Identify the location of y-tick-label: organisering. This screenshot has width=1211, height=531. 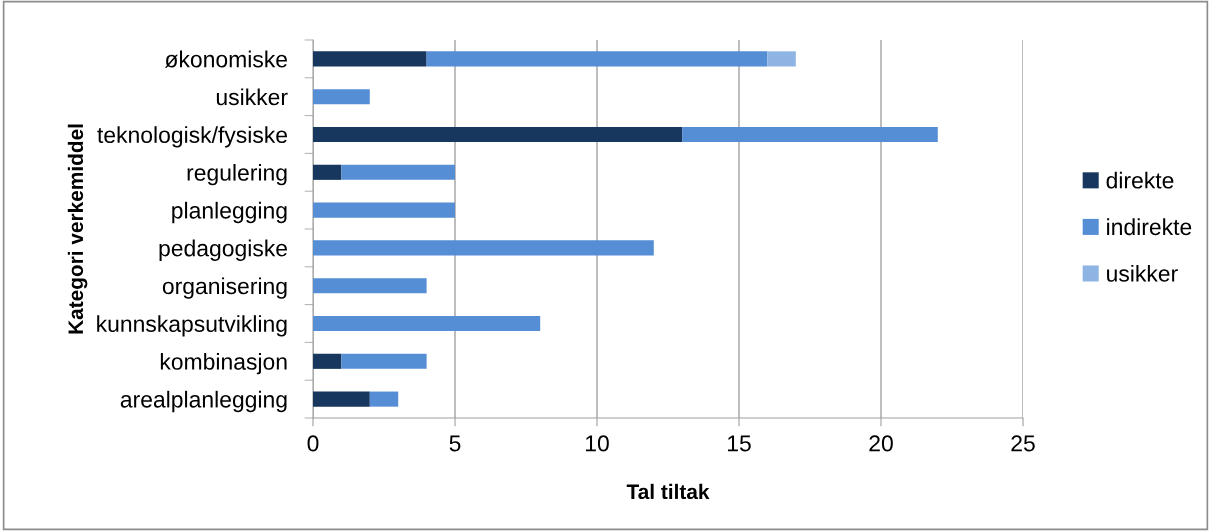
(224, 288).